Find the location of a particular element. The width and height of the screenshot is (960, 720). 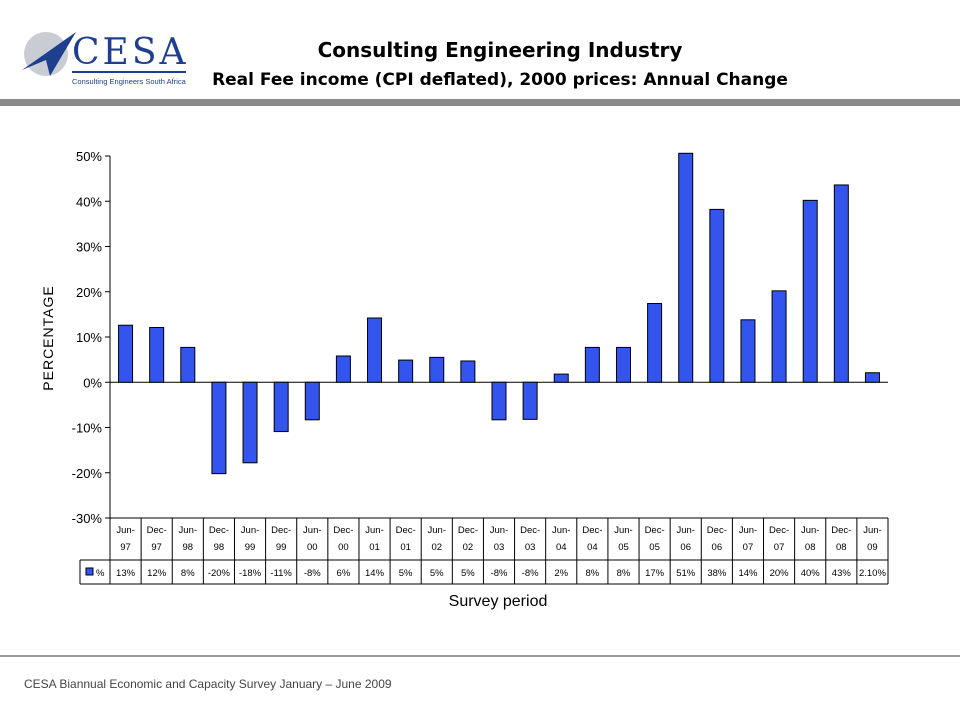

y-tick-label: 20% is located at coordinates (89, 292).